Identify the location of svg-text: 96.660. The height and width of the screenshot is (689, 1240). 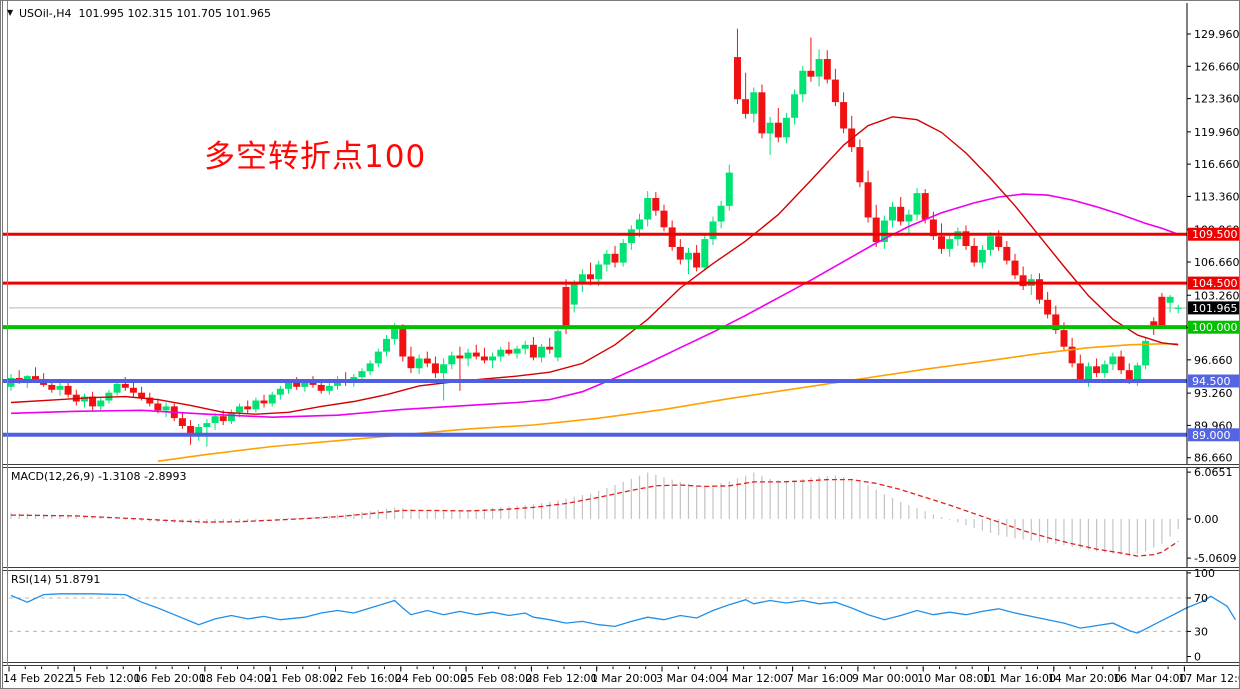
(1213, 360).